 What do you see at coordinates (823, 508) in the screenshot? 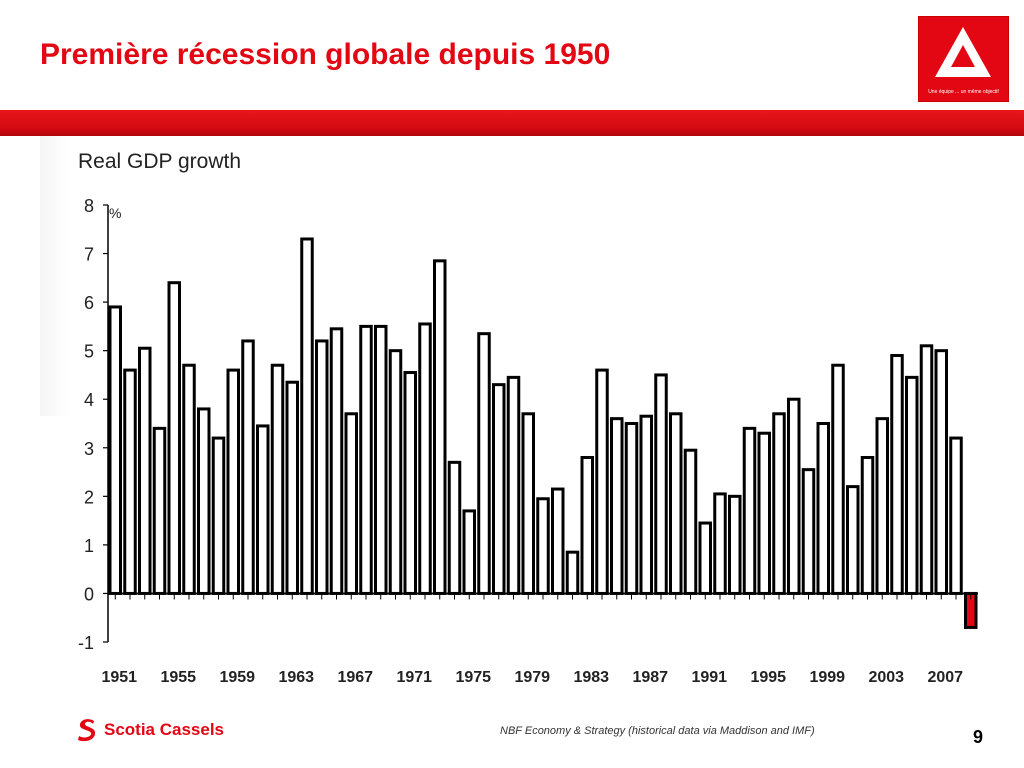
I see `bar-1999` at bounding box center [823, 508].